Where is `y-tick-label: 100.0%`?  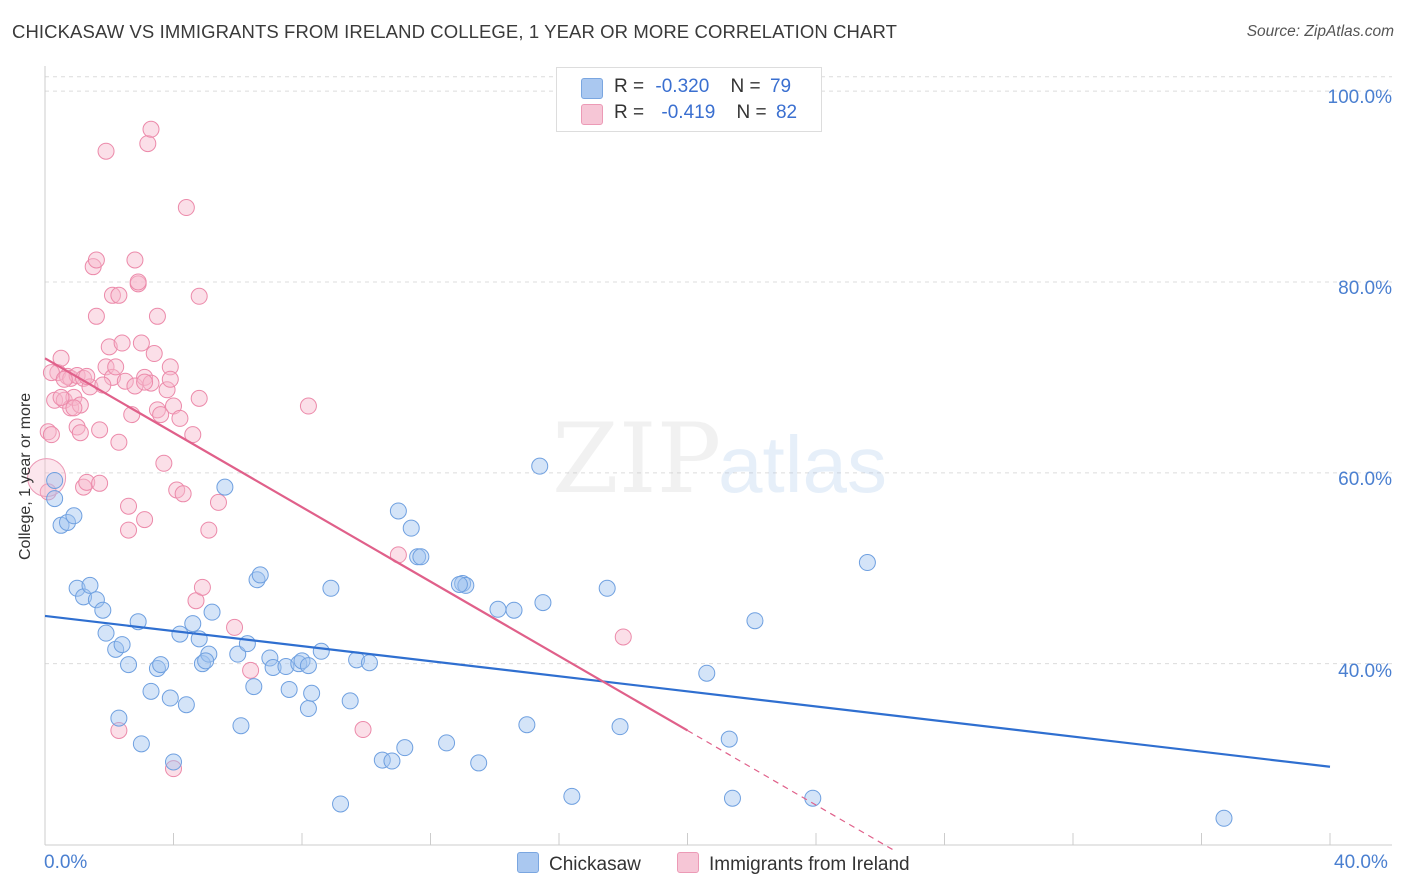
y-tick-label: 100.0% is located at coordinates (1359, 97).